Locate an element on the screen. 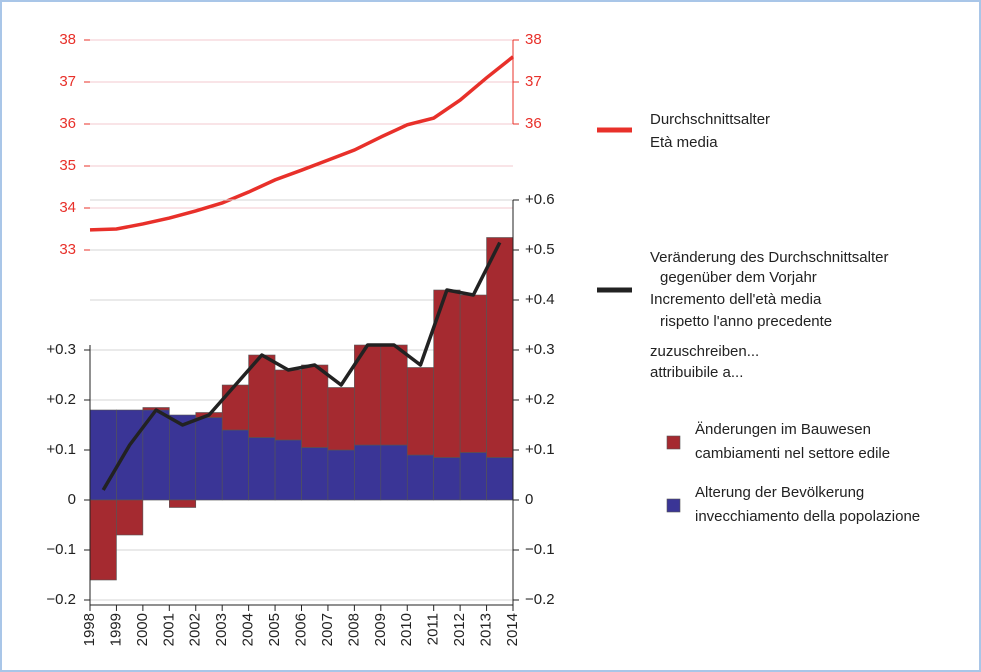  legend-label: Veränderung des Durchschnittsalter is located at coordinates (769, 257).